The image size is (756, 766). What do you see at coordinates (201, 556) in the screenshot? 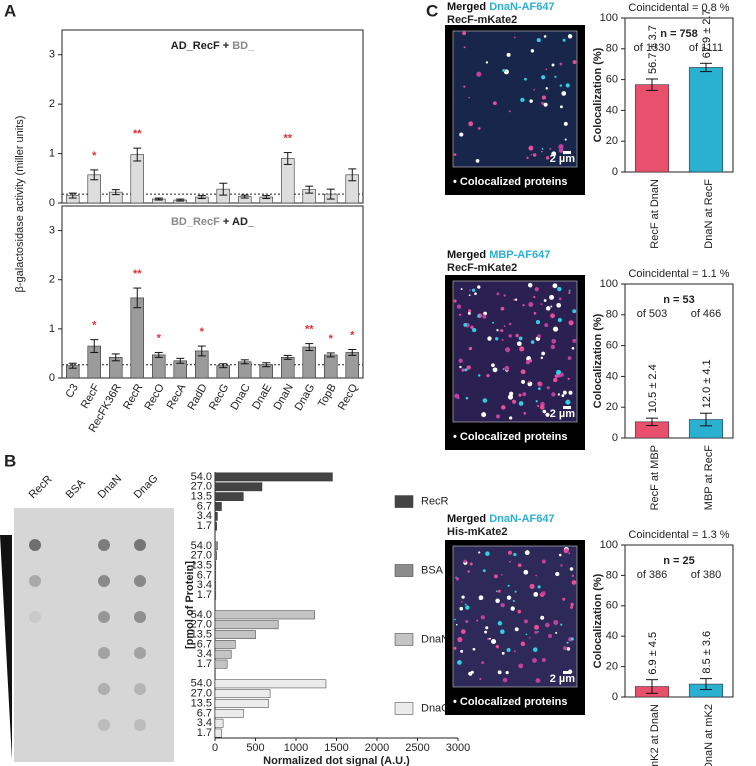
I see `y-tick-label: 27.0` at bounding box center [201, 556].